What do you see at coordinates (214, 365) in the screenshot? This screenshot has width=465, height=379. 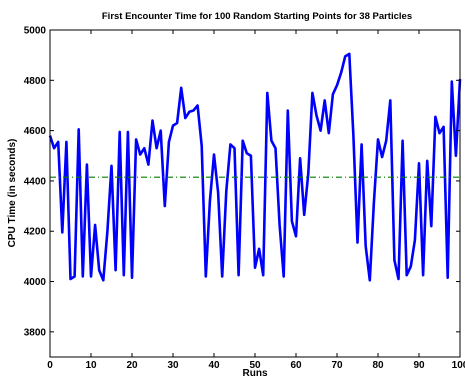 I see `x-tick-label: 40` at bounding box center [214, 365].